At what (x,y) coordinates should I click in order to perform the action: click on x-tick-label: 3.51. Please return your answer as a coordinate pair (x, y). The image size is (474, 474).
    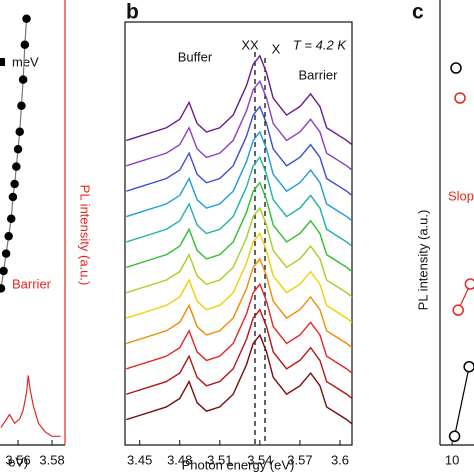
    Looking at the image, I should click on (219, 459).